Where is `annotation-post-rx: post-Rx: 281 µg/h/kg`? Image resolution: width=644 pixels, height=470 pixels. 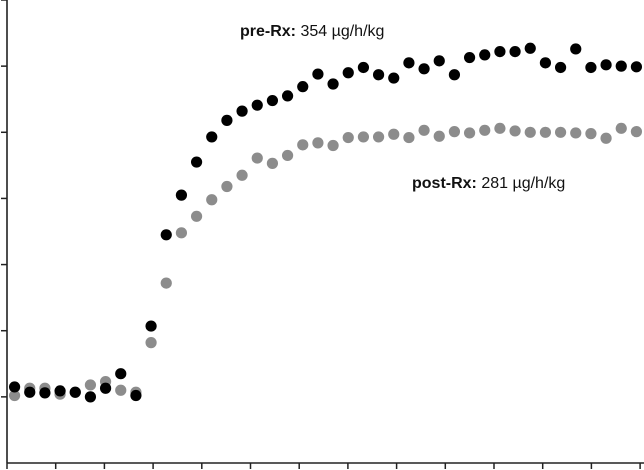
annotation-post-rx: post-Rx: 281 µg/h/kg is located at coordinates (488, 183).